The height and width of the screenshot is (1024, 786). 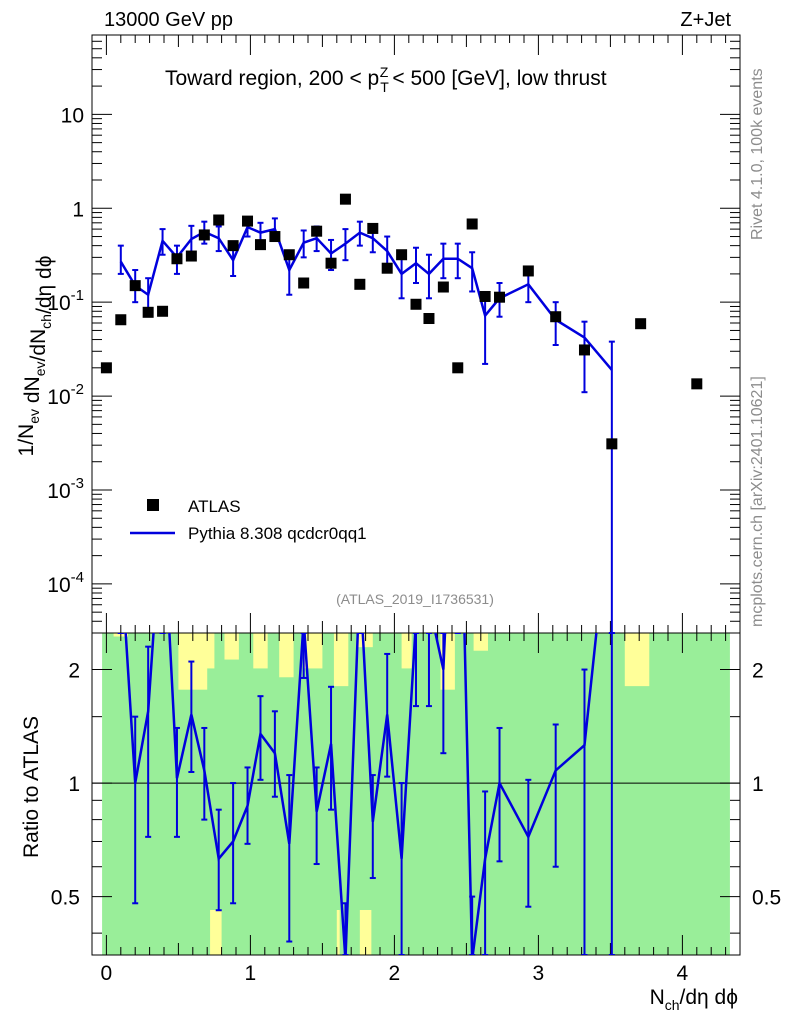 What do you see at coordinates (499, 78) in the screenshot?
I see `plot-title-part-c: < 500 [GeV], low thrust` at bounding box center [499, 78].